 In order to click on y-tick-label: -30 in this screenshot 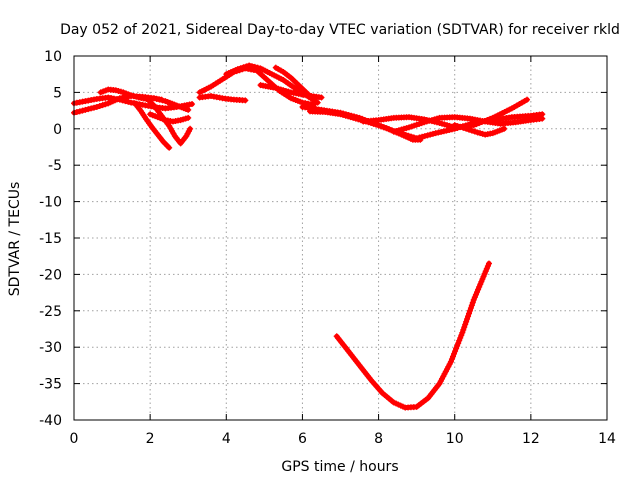, I will do `click(50, 348)`.